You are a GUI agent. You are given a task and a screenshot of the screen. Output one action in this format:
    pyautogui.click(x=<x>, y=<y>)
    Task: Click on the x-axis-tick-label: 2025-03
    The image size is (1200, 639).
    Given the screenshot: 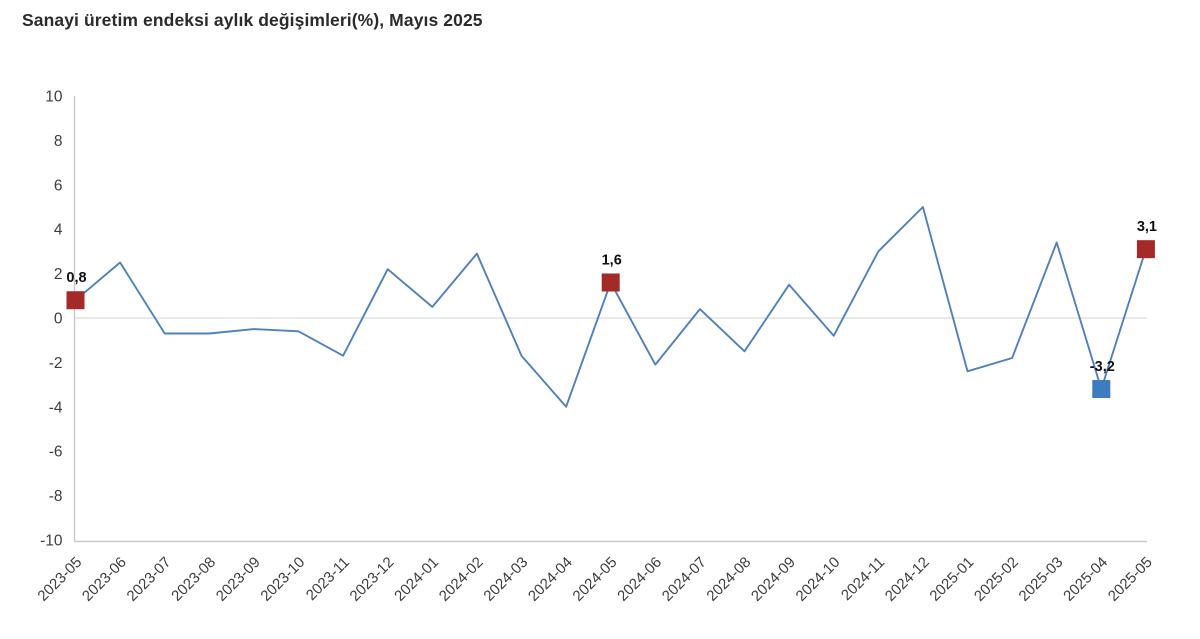 What is the action you would take?
    pyautogui.click(x=1041, y=579)
    